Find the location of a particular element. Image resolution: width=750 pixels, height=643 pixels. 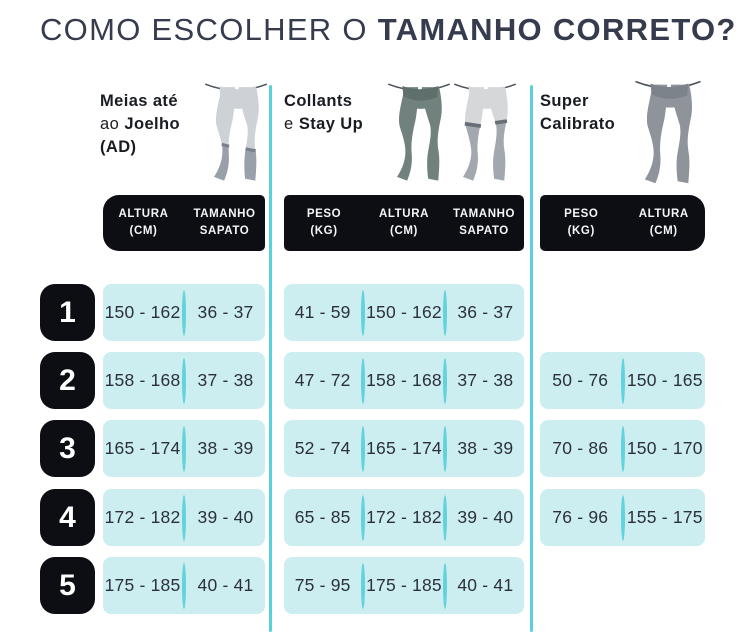

table-row-super: 70 - 86 150 - 170 is located at coordinates (622, 448).